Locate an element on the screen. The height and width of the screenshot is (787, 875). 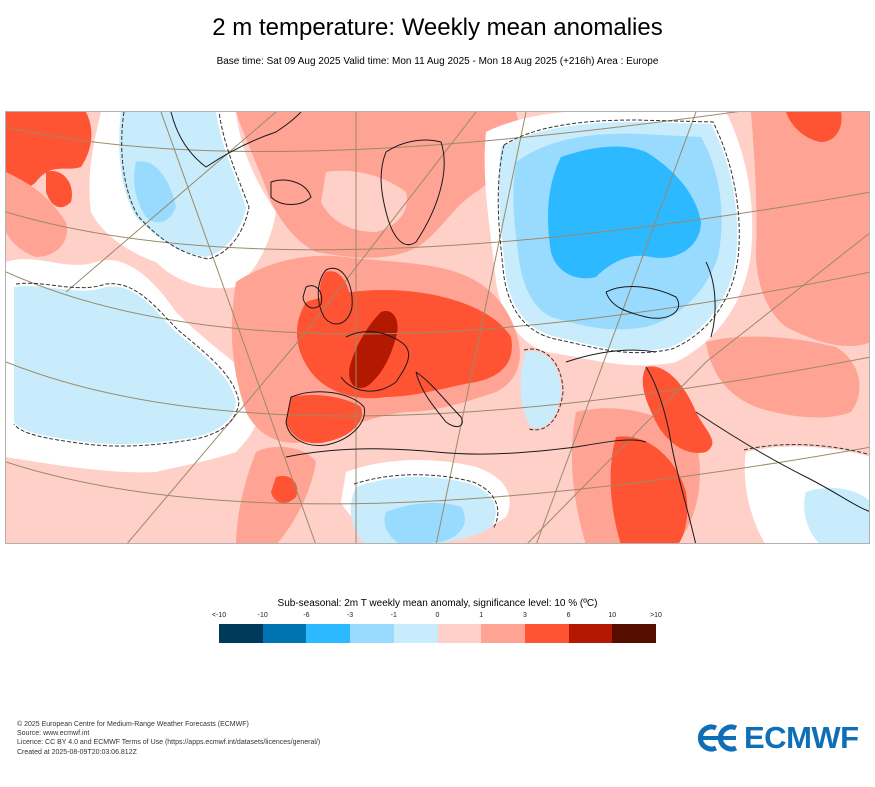
region-se-blue is located at coordinates (836, 515).